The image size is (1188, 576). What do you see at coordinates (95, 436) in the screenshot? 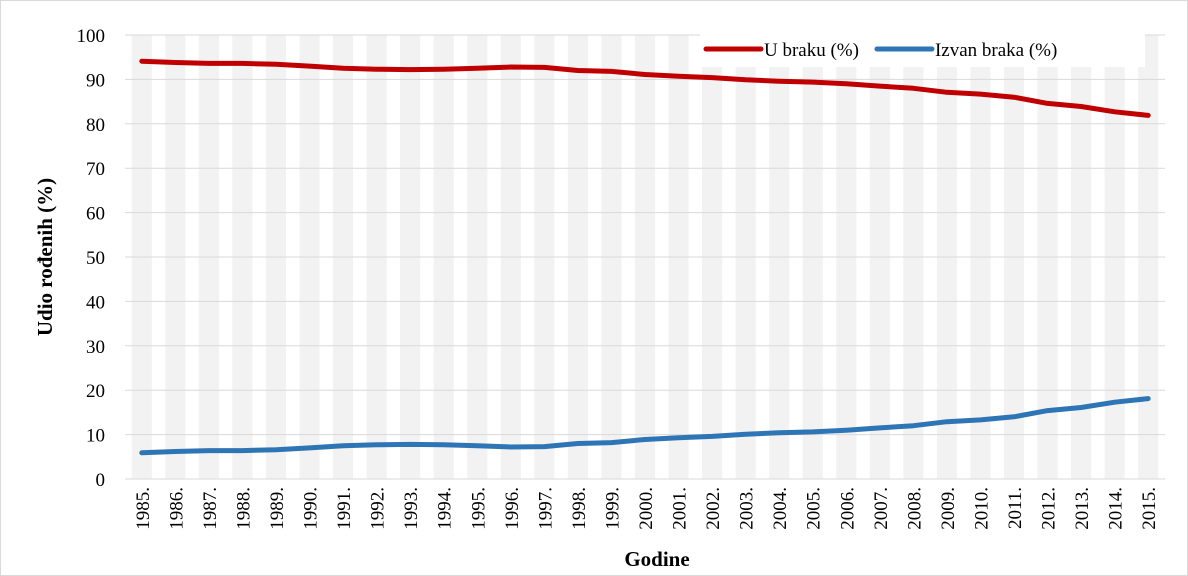
I see `y-tick-label: 10` at bounding box center [95, 436].